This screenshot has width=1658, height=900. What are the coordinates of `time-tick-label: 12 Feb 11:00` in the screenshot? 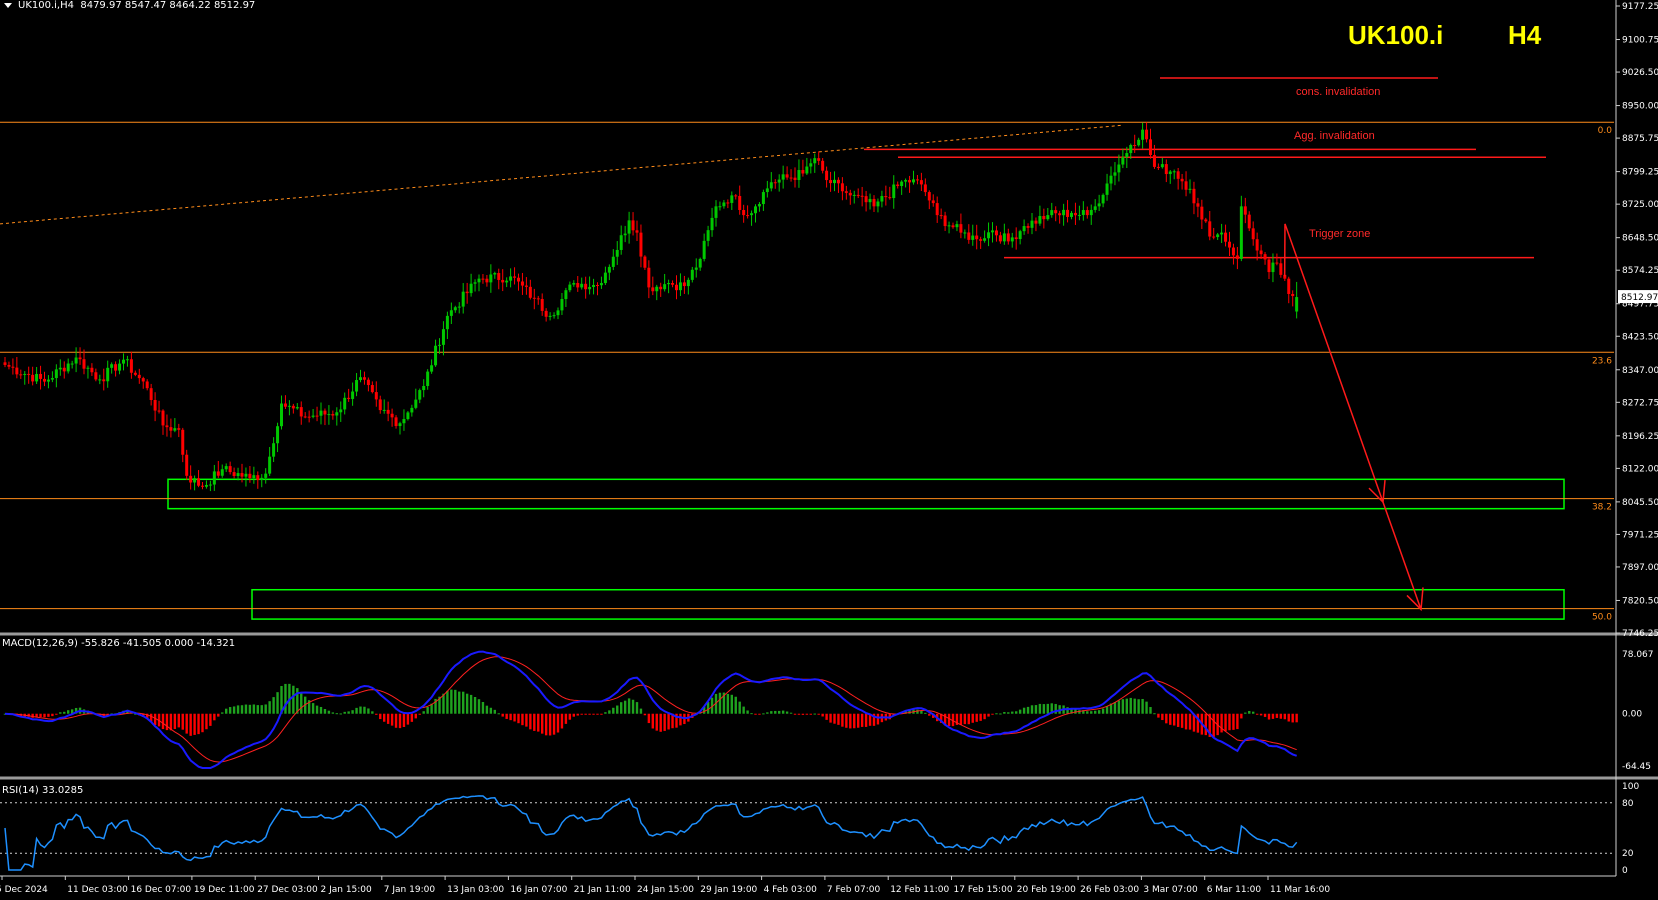 It's located at (919, 890).